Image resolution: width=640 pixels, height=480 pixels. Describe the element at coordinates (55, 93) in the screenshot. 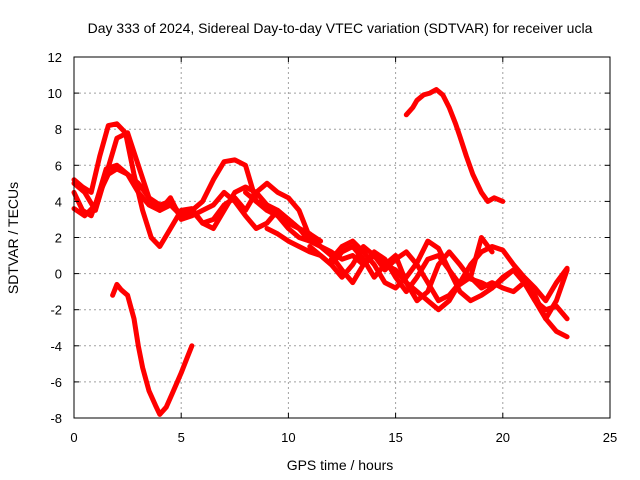

I see `y-tick-label: 10` at that location.